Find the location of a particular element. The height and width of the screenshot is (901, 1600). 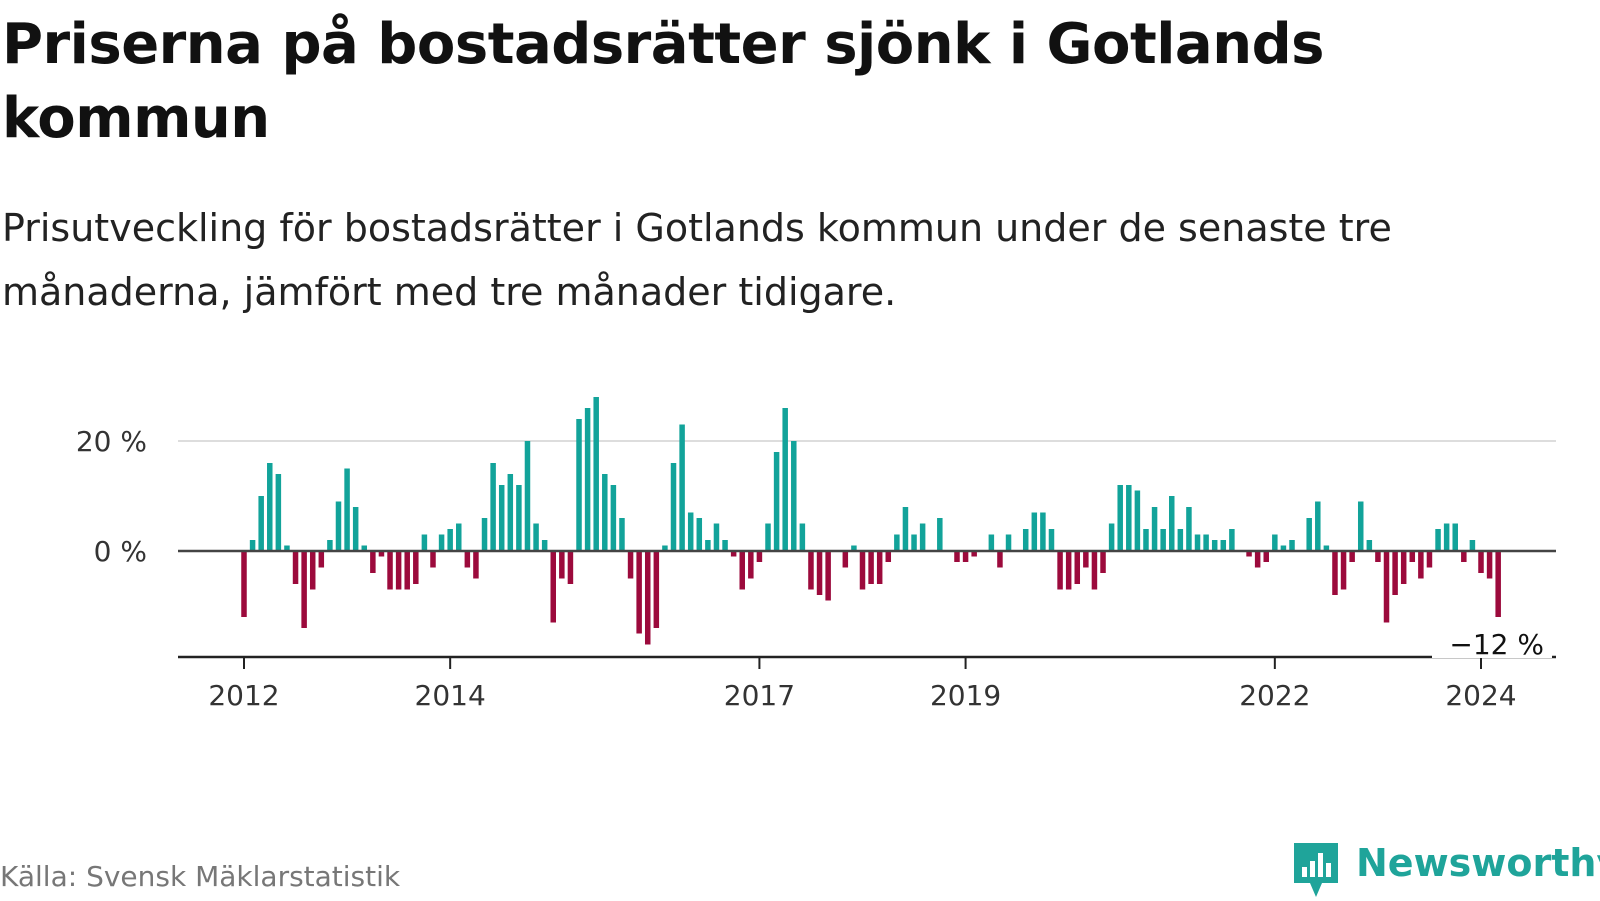

source-note: Källa: Svensk Mäklarstatistik is located at coordinates (200, 876).